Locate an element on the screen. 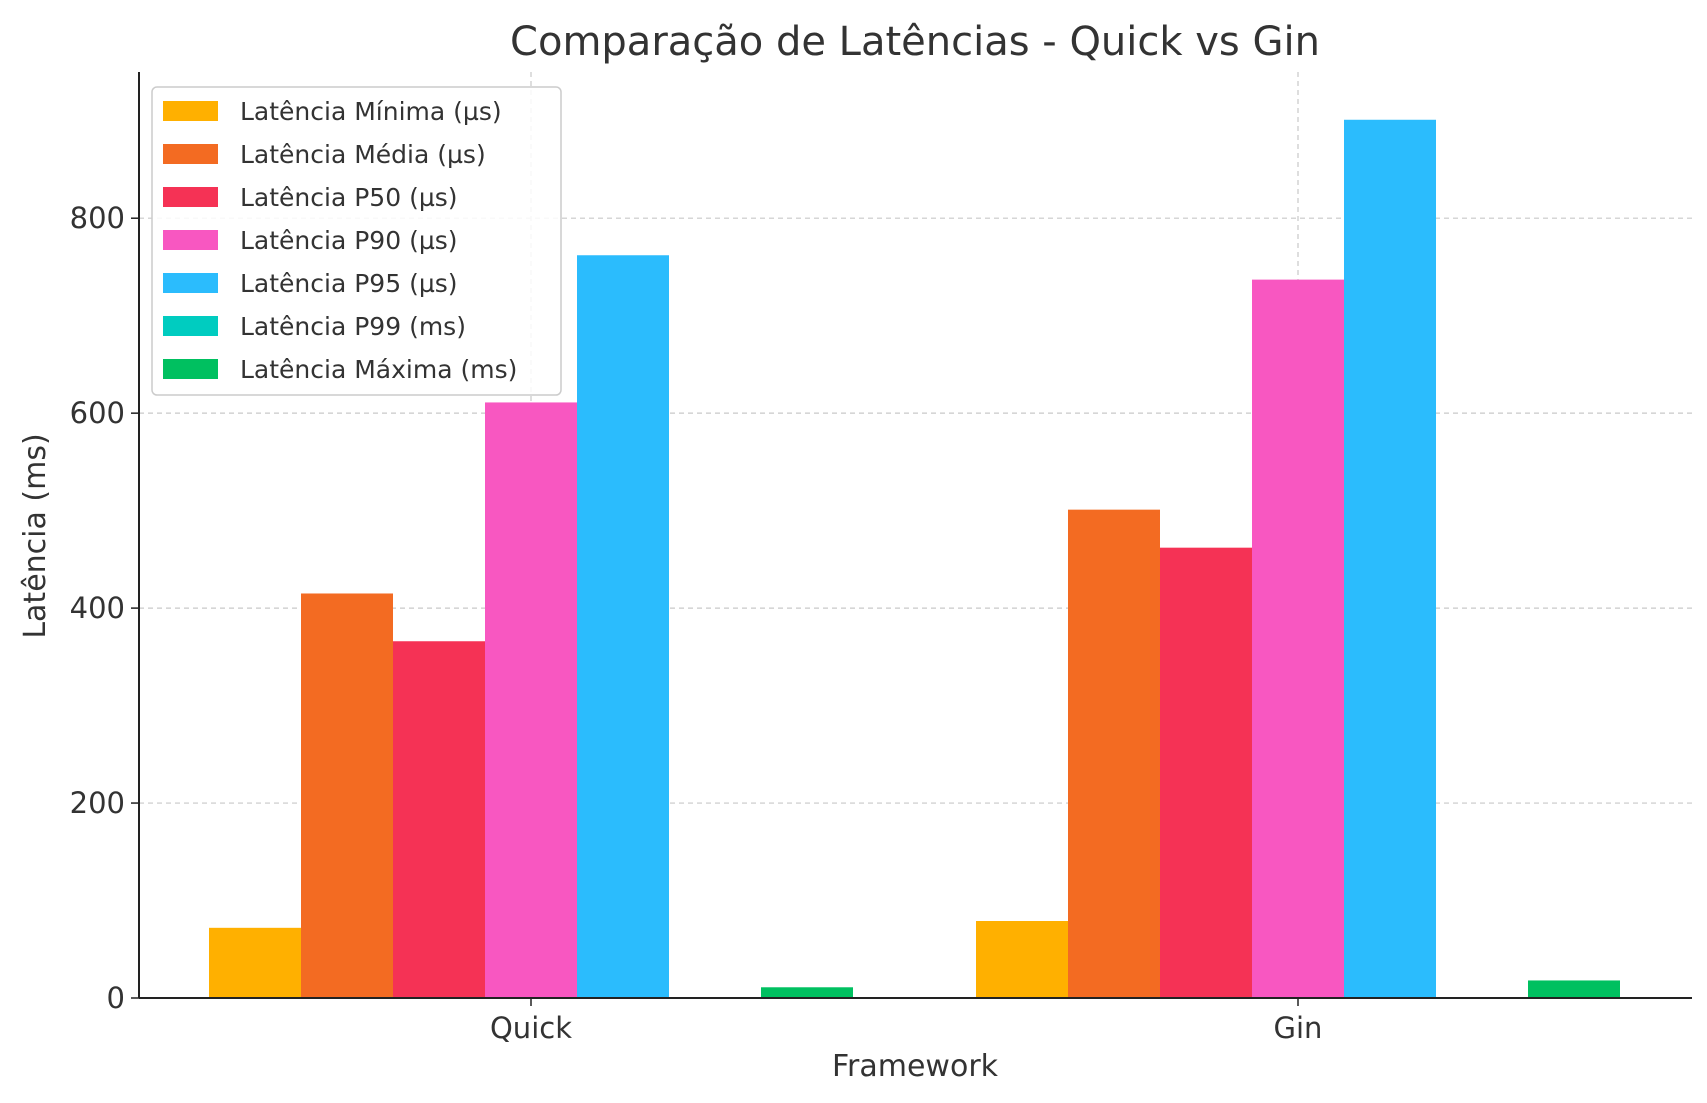  y-tick-label: 200 is located at coordinates (97, 803).